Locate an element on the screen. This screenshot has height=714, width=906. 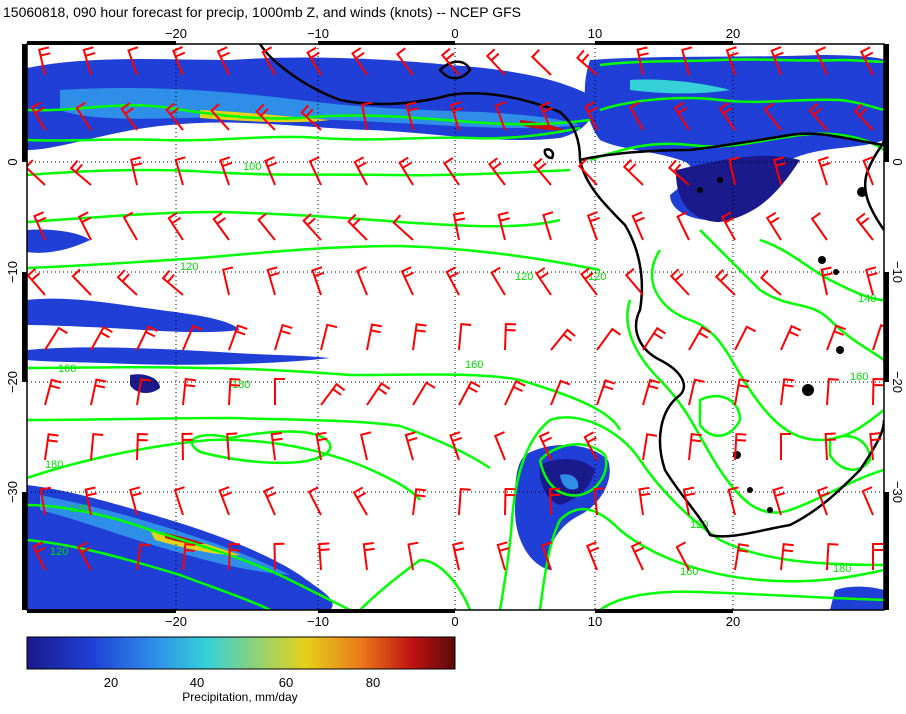
contour-label: 100 is located at coordinates (252, 167).